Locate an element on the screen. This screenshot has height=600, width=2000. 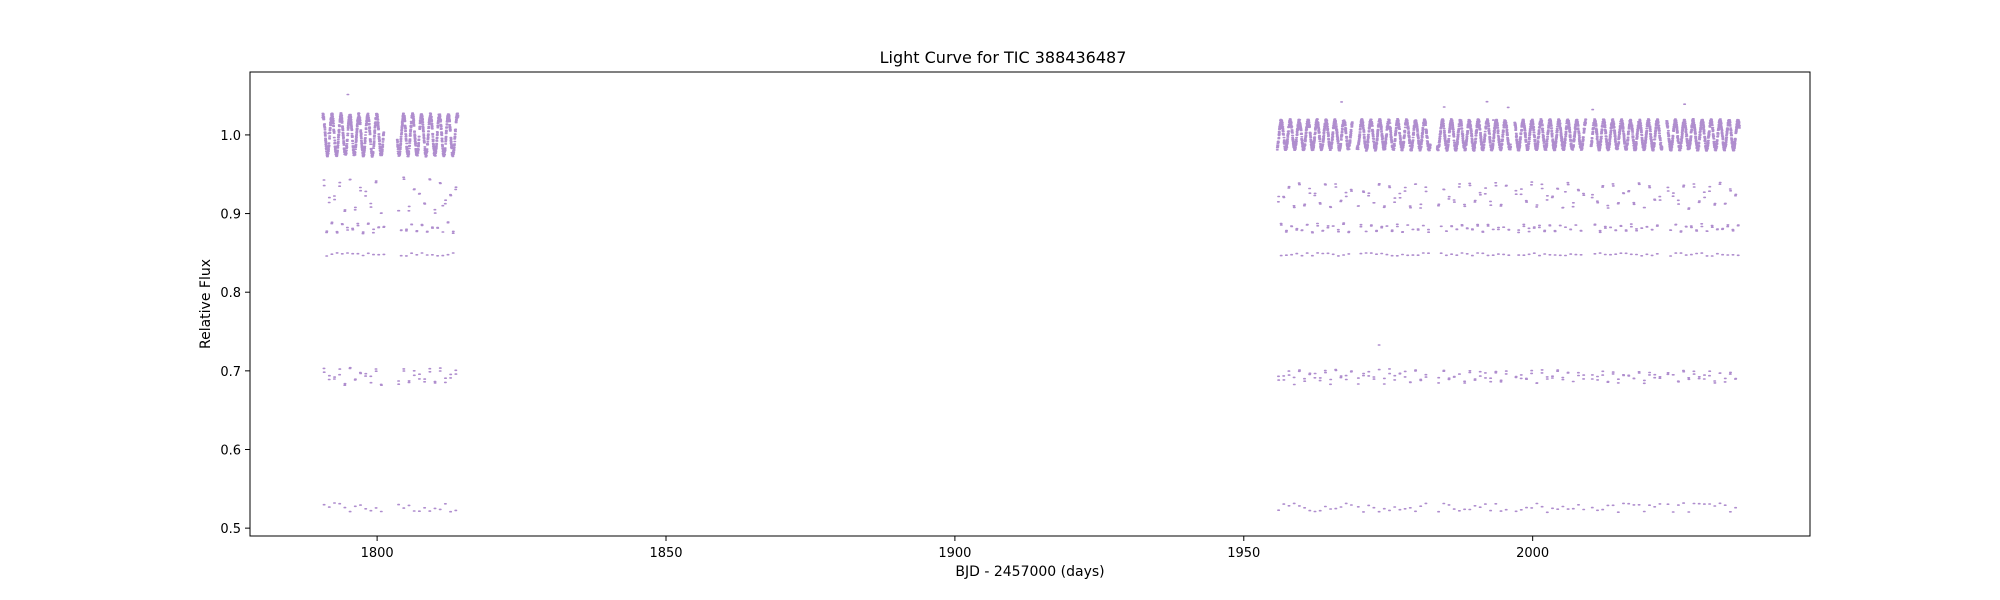
y-tick-label: 0.5 is located at coordinates (230, 529).